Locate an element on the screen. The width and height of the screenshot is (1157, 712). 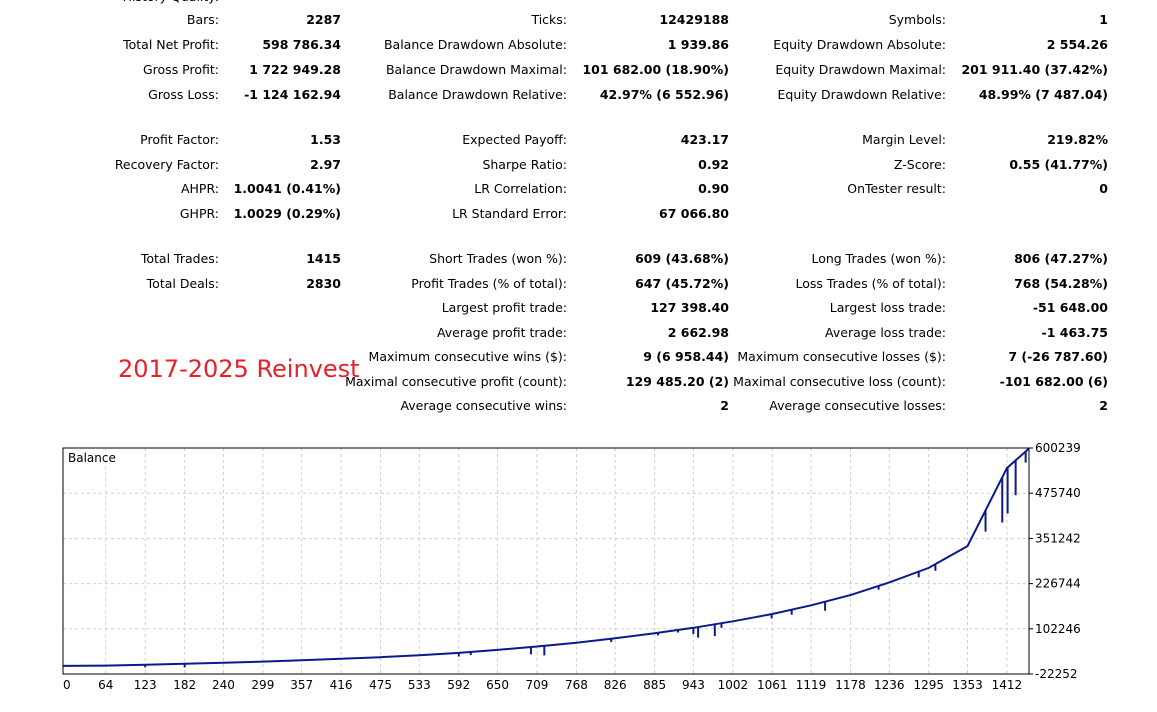
stat-label: Total Trades: is located at coordinates (179, 258).